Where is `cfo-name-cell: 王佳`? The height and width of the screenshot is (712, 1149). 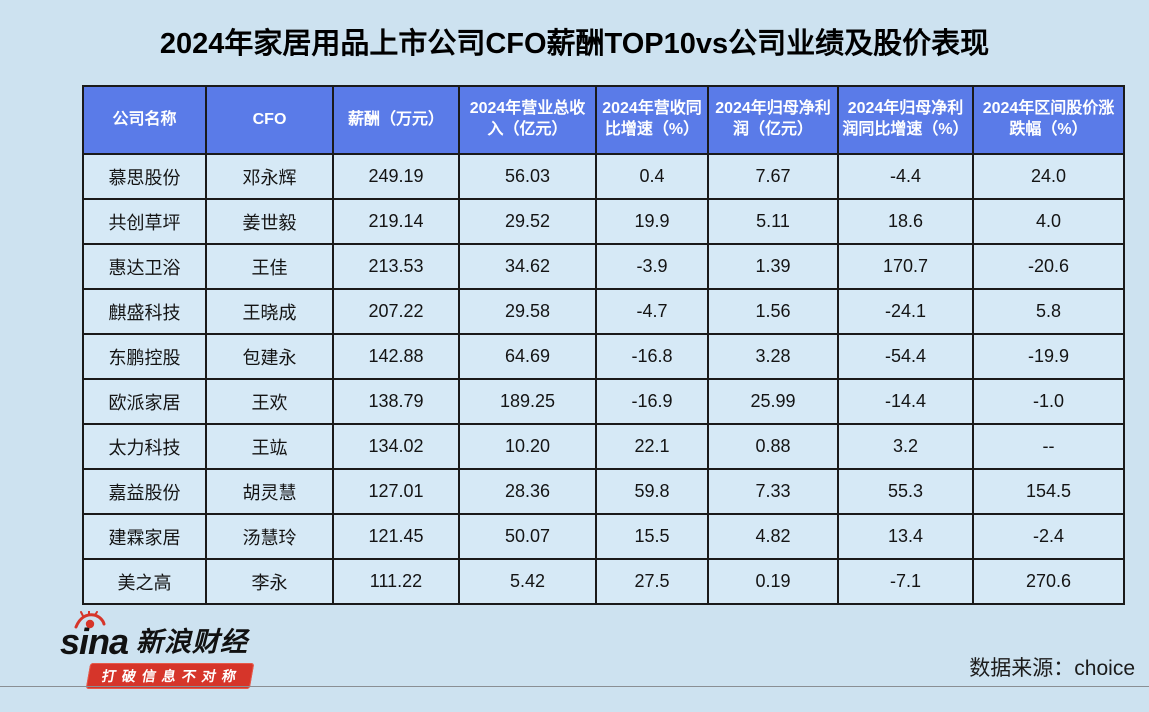 cfo-name-cell: 王佳 is located at coordinates (269, 266).